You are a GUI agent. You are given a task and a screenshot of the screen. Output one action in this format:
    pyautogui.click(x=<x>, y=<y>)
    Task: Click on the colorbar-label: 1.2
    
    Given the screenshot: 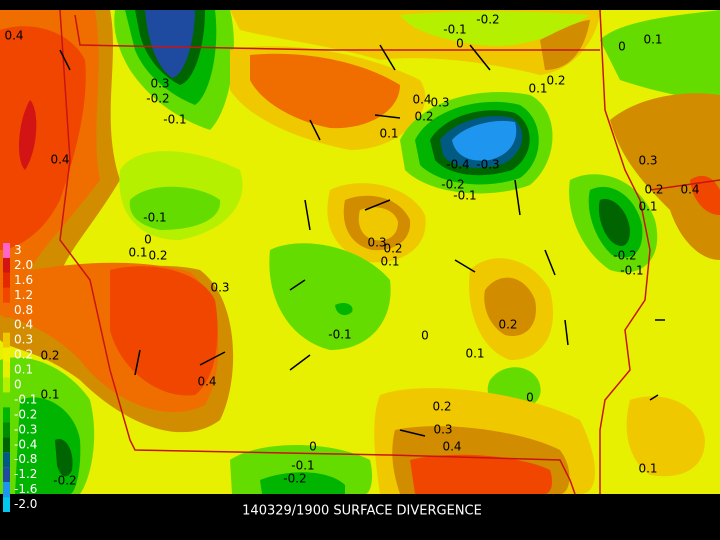 What is the action you would take?
    pyautogui.click(x=23, y=295)
    